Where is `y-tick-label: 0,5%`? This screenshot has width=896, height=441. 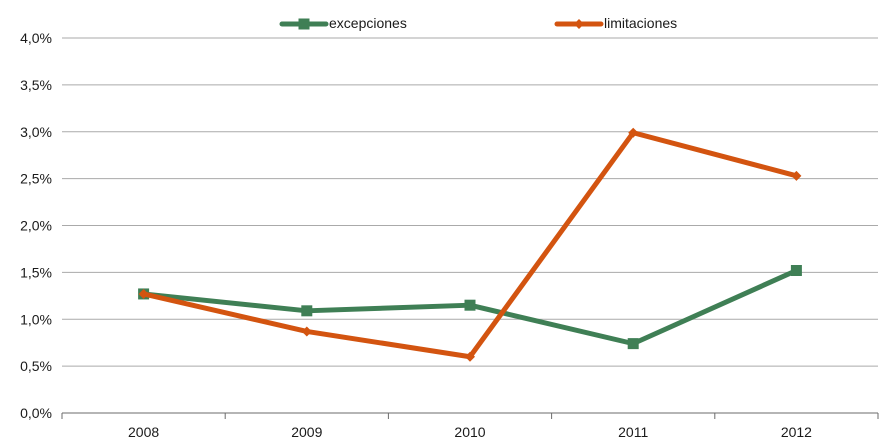 y-tick-label: 0,5% is located at coordinates (36, 366).